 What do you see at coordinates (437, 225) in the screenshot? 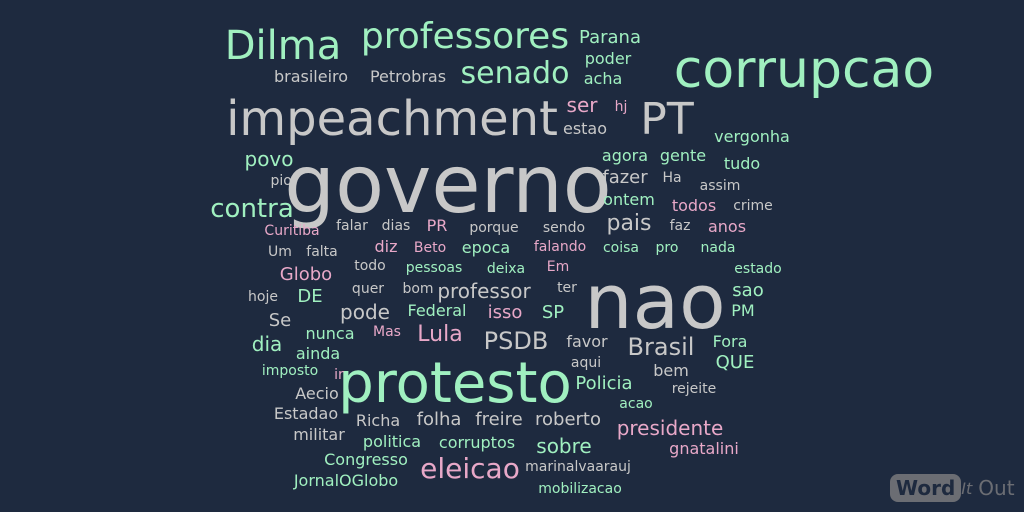
I see `cloud-word: PR` at bounding box center [437, 225].